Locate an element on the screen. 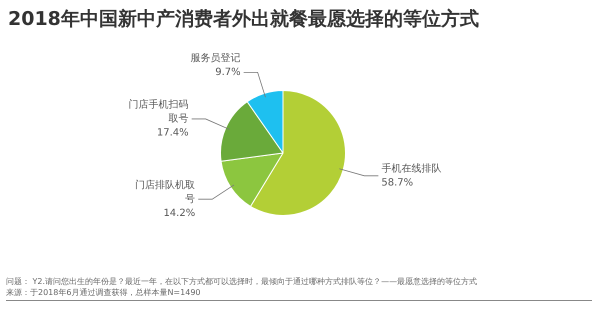  slice-label: 手机在线排队 is located at coordinates (411, 168).